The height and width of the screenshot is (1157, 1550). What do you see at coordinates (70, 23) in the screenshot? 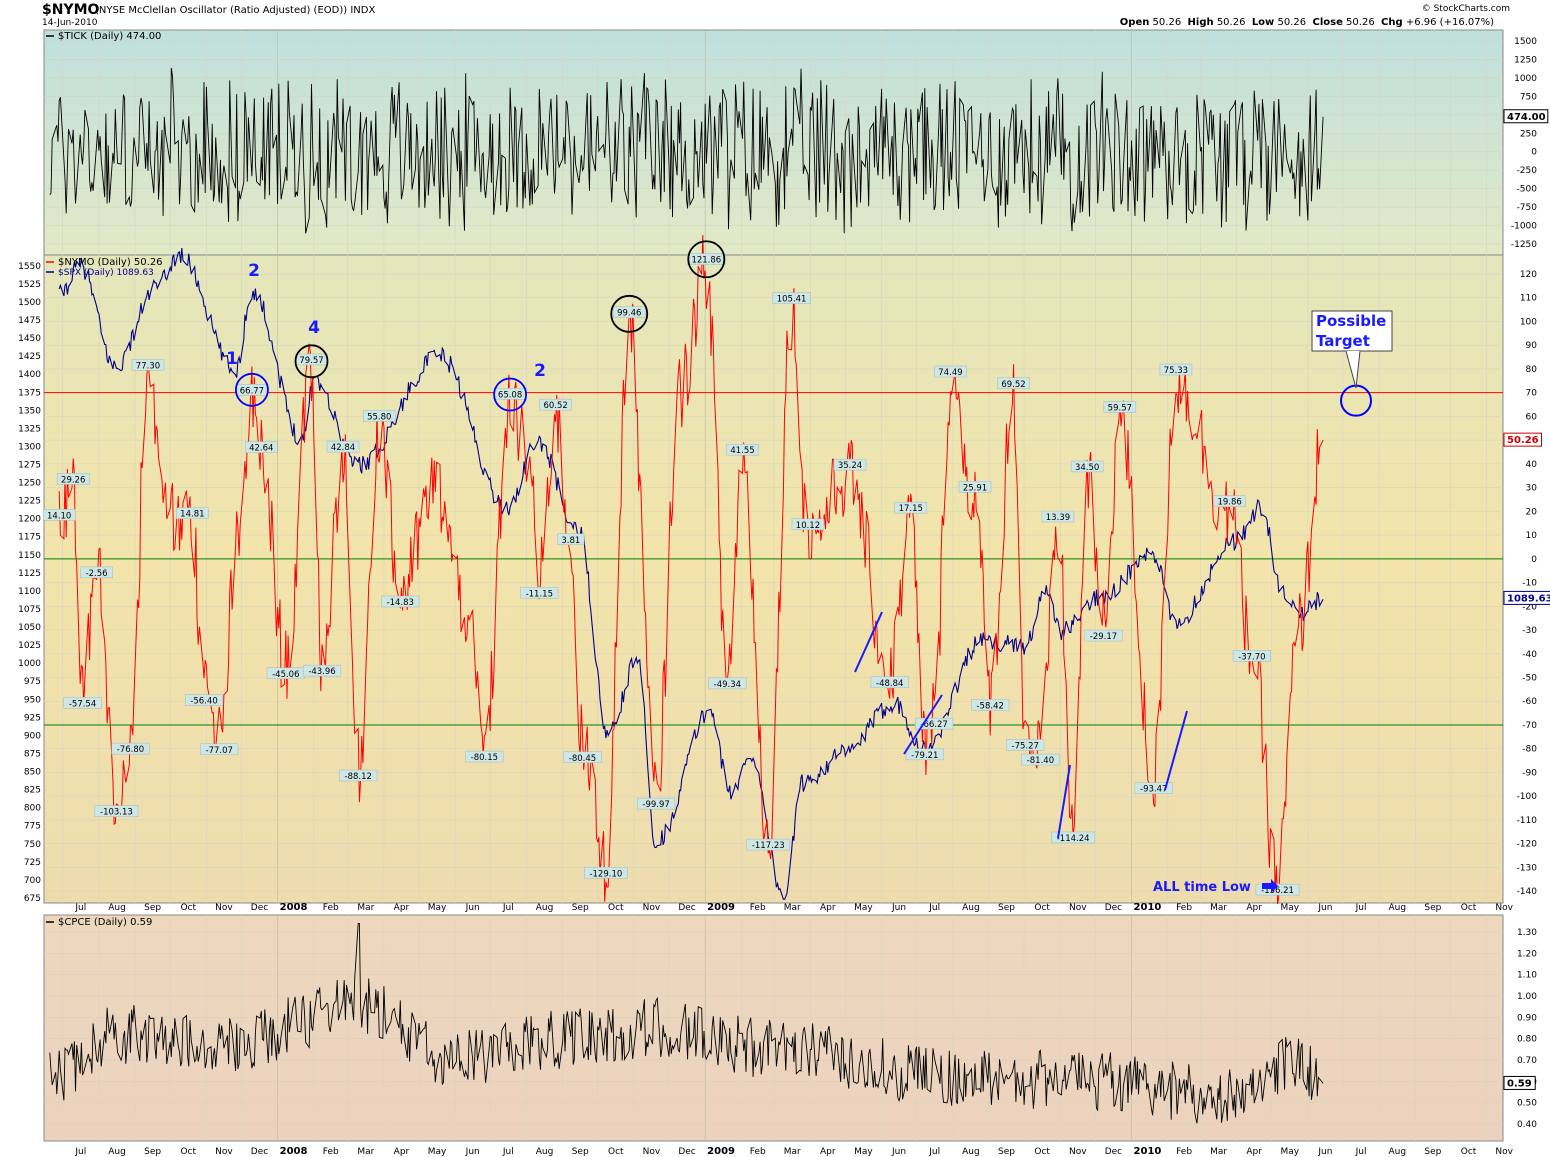
I see `chart-date: 14-Jun-2010` at bounding box center [70, 23].